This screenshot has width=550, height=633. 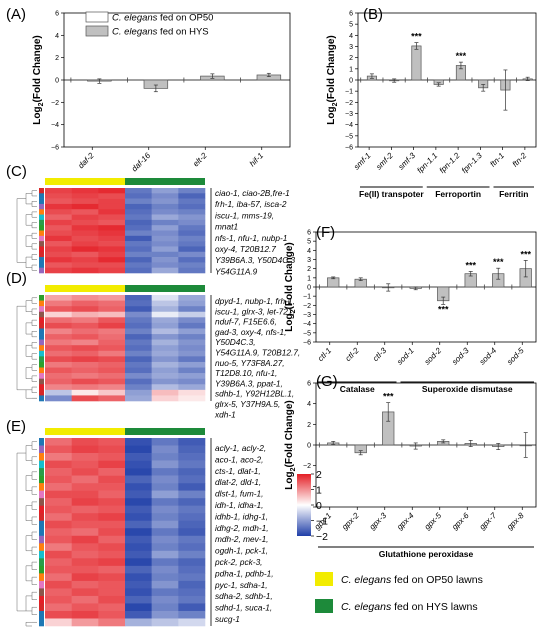 What do you see at coordinates (256, 159) in the screenshot?
I see `x-tick-label: hif-1` at bounding box center [256, 159].